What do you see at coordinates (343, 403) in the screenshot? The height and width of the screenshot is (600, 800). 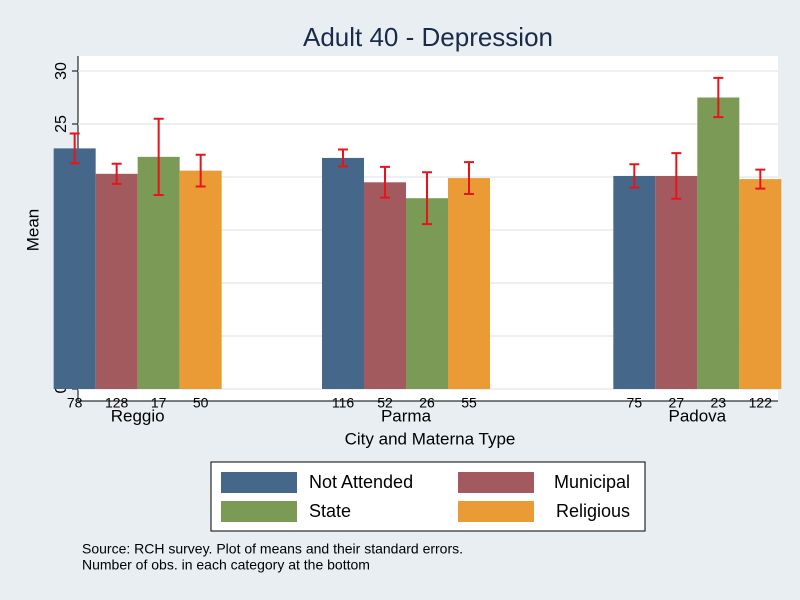 I see `count-label: 116` at bounding box center [343, 403].